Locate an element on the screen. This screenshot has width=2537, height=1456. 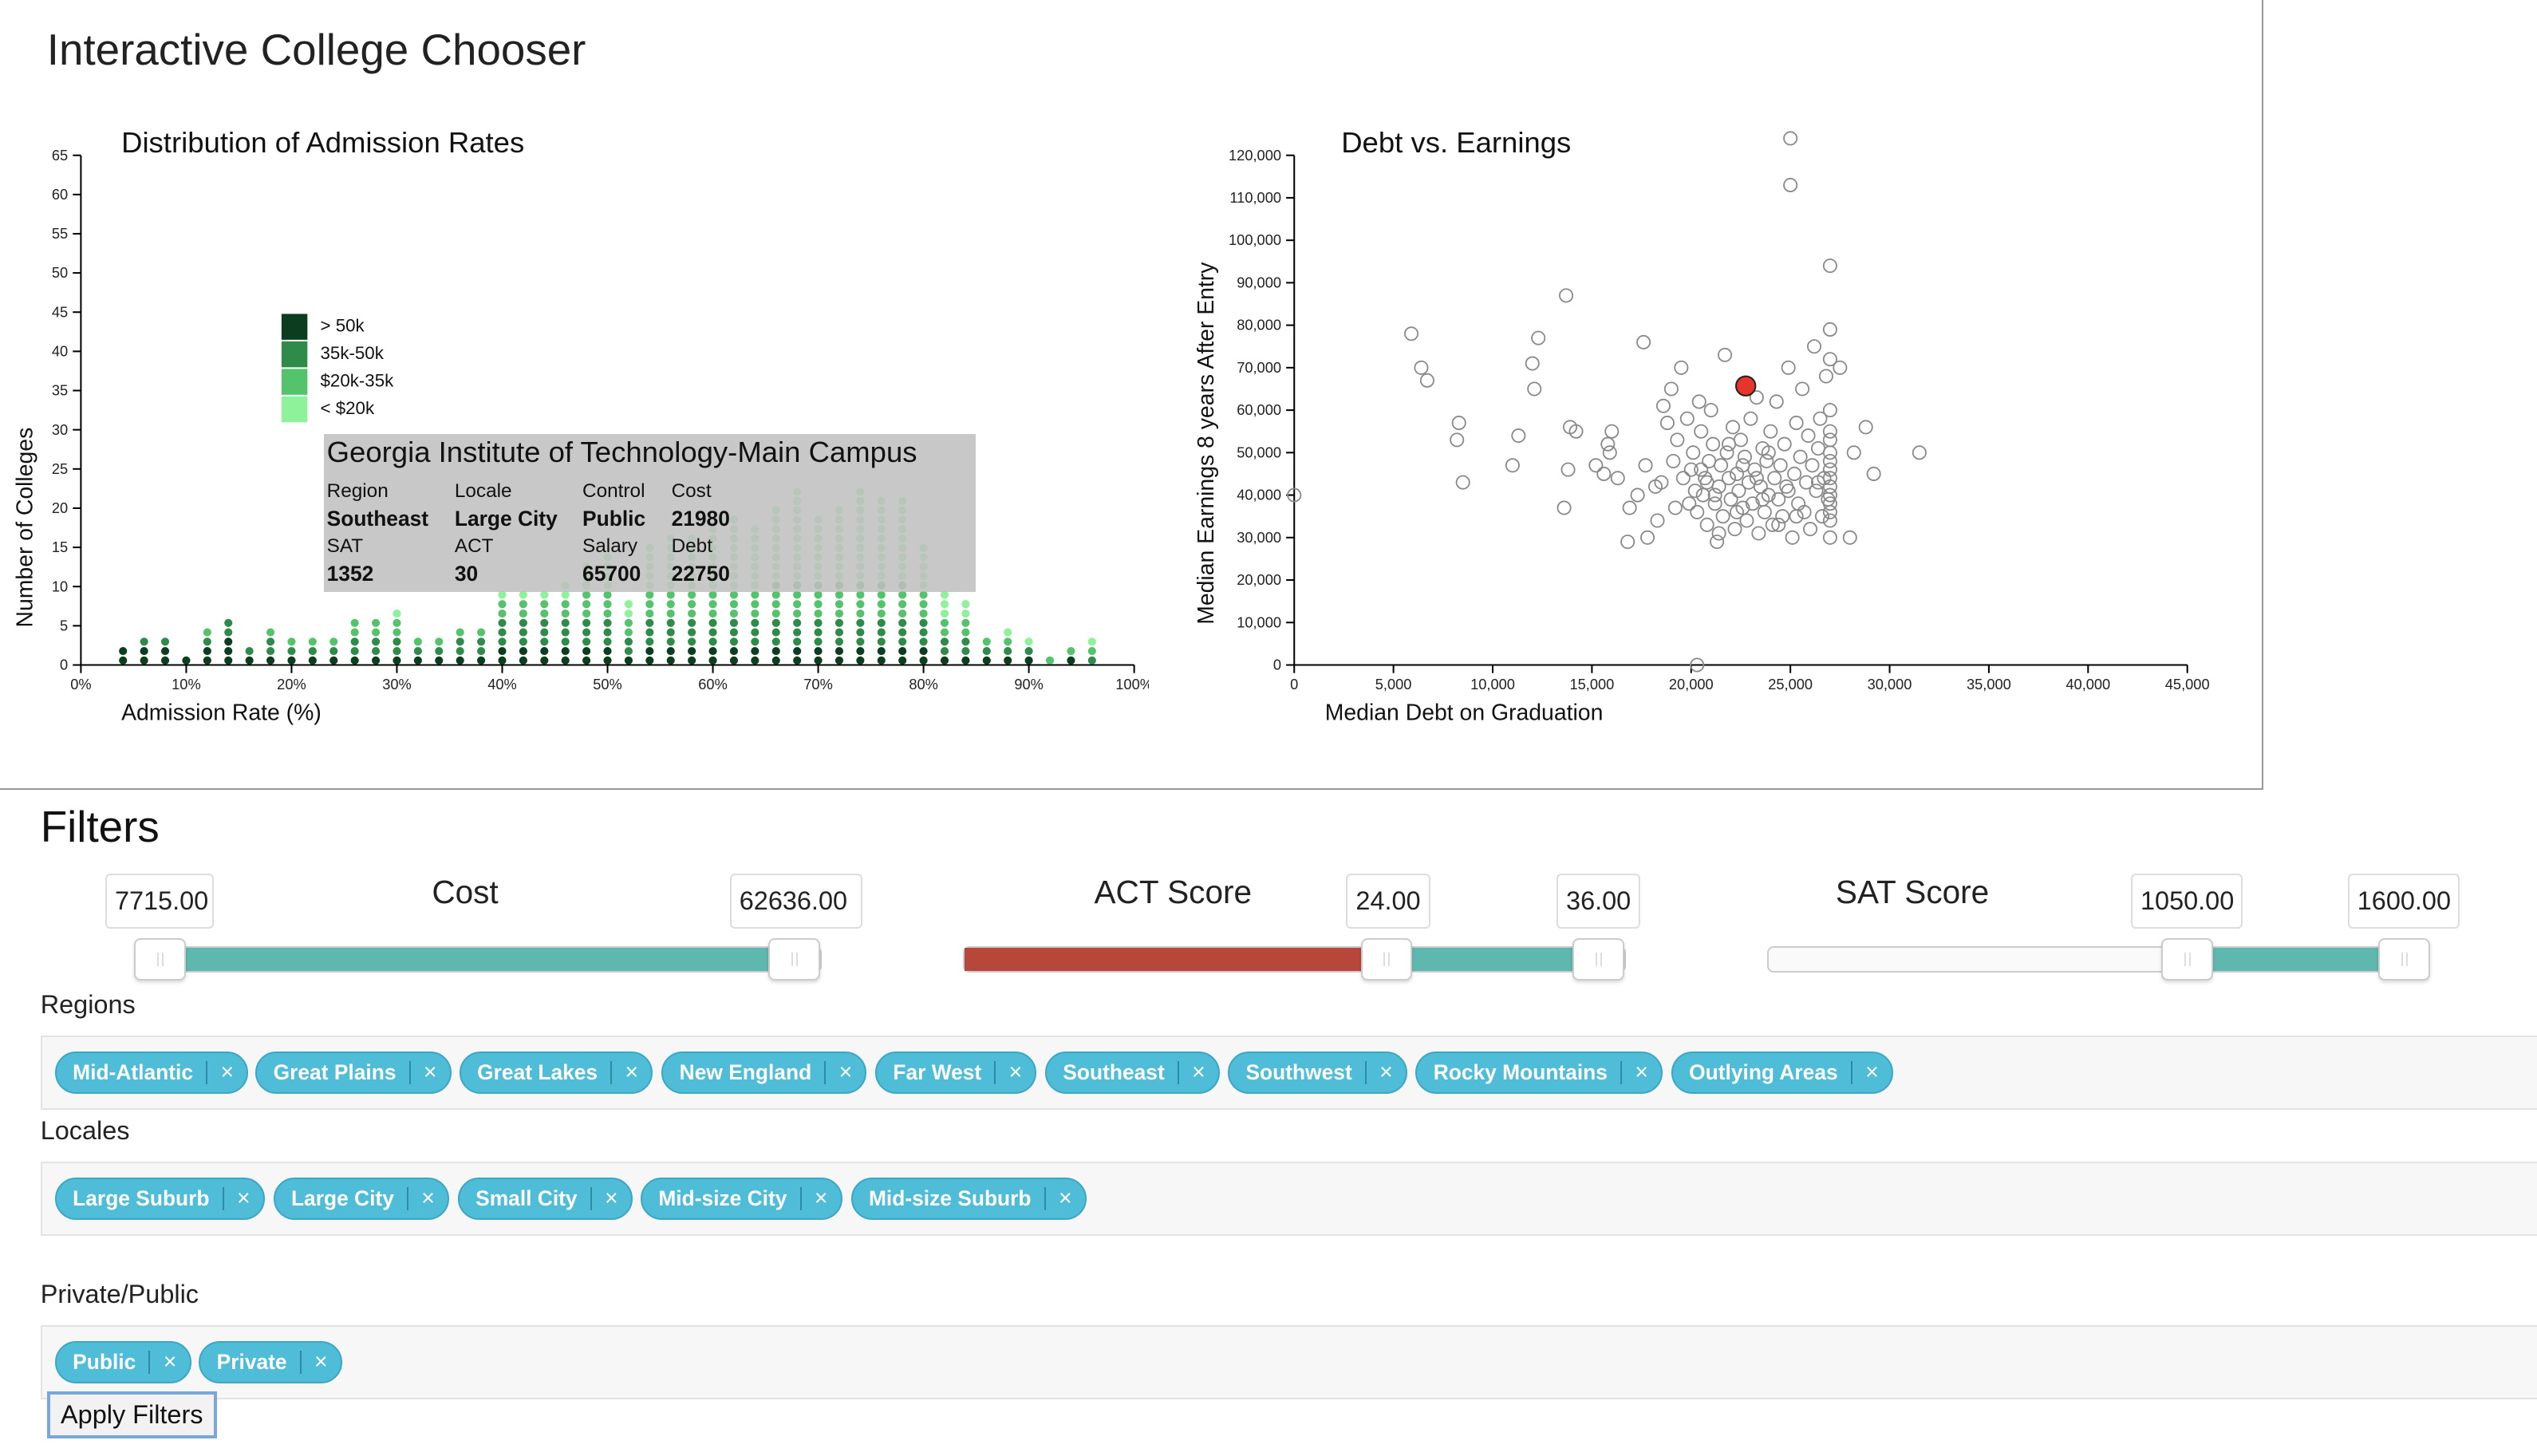
locale-tag: Mid-size City × is located at coordinates (741, 1199).